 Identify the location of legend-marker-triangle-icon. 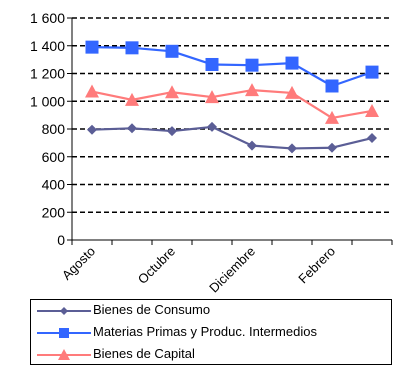
(64, 354).